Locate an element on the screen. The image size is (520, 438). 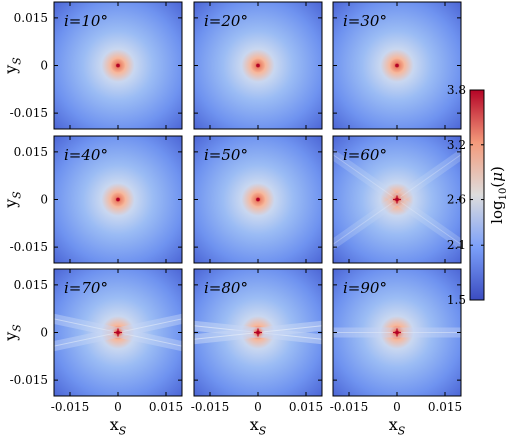
panel-label: i=10° is located at coordinates (86, 21).